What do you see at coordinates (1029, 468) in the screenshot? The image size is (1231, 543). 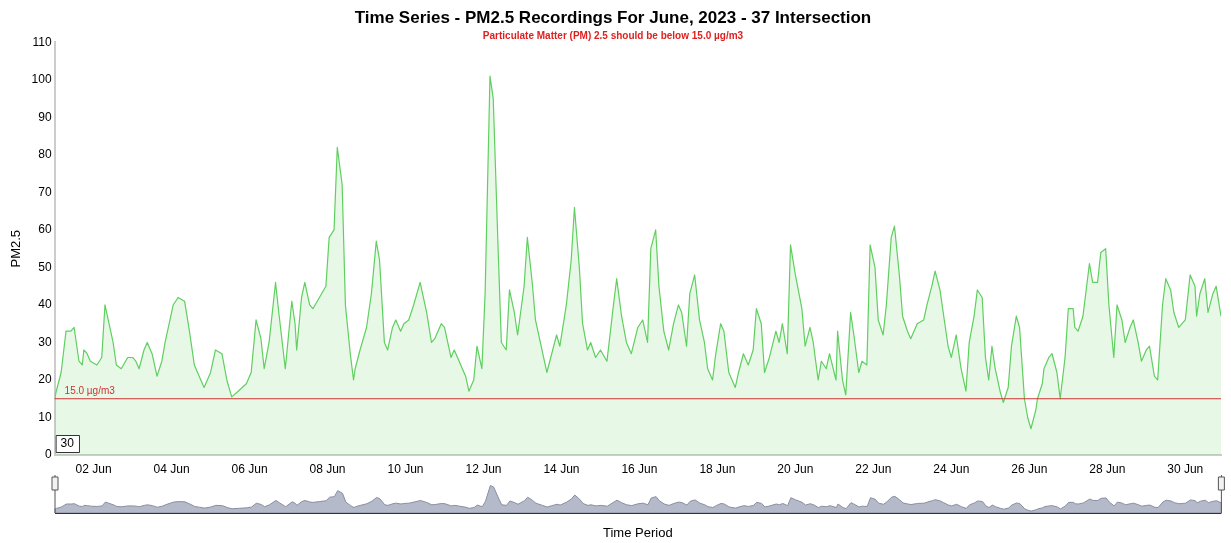 I see `x-tick-label: 26 Jun` at bounding box center [1029, 468].